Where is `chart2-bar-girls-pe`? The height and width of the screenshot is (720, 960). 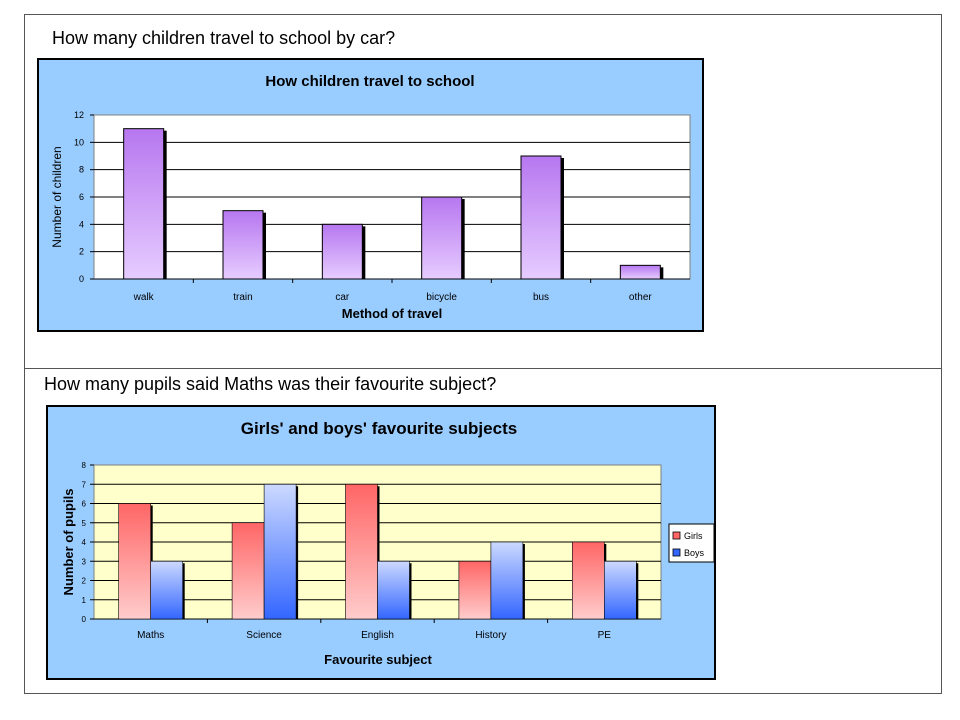 chart2-bar-girls-pe is located at coordinates (588, 580).